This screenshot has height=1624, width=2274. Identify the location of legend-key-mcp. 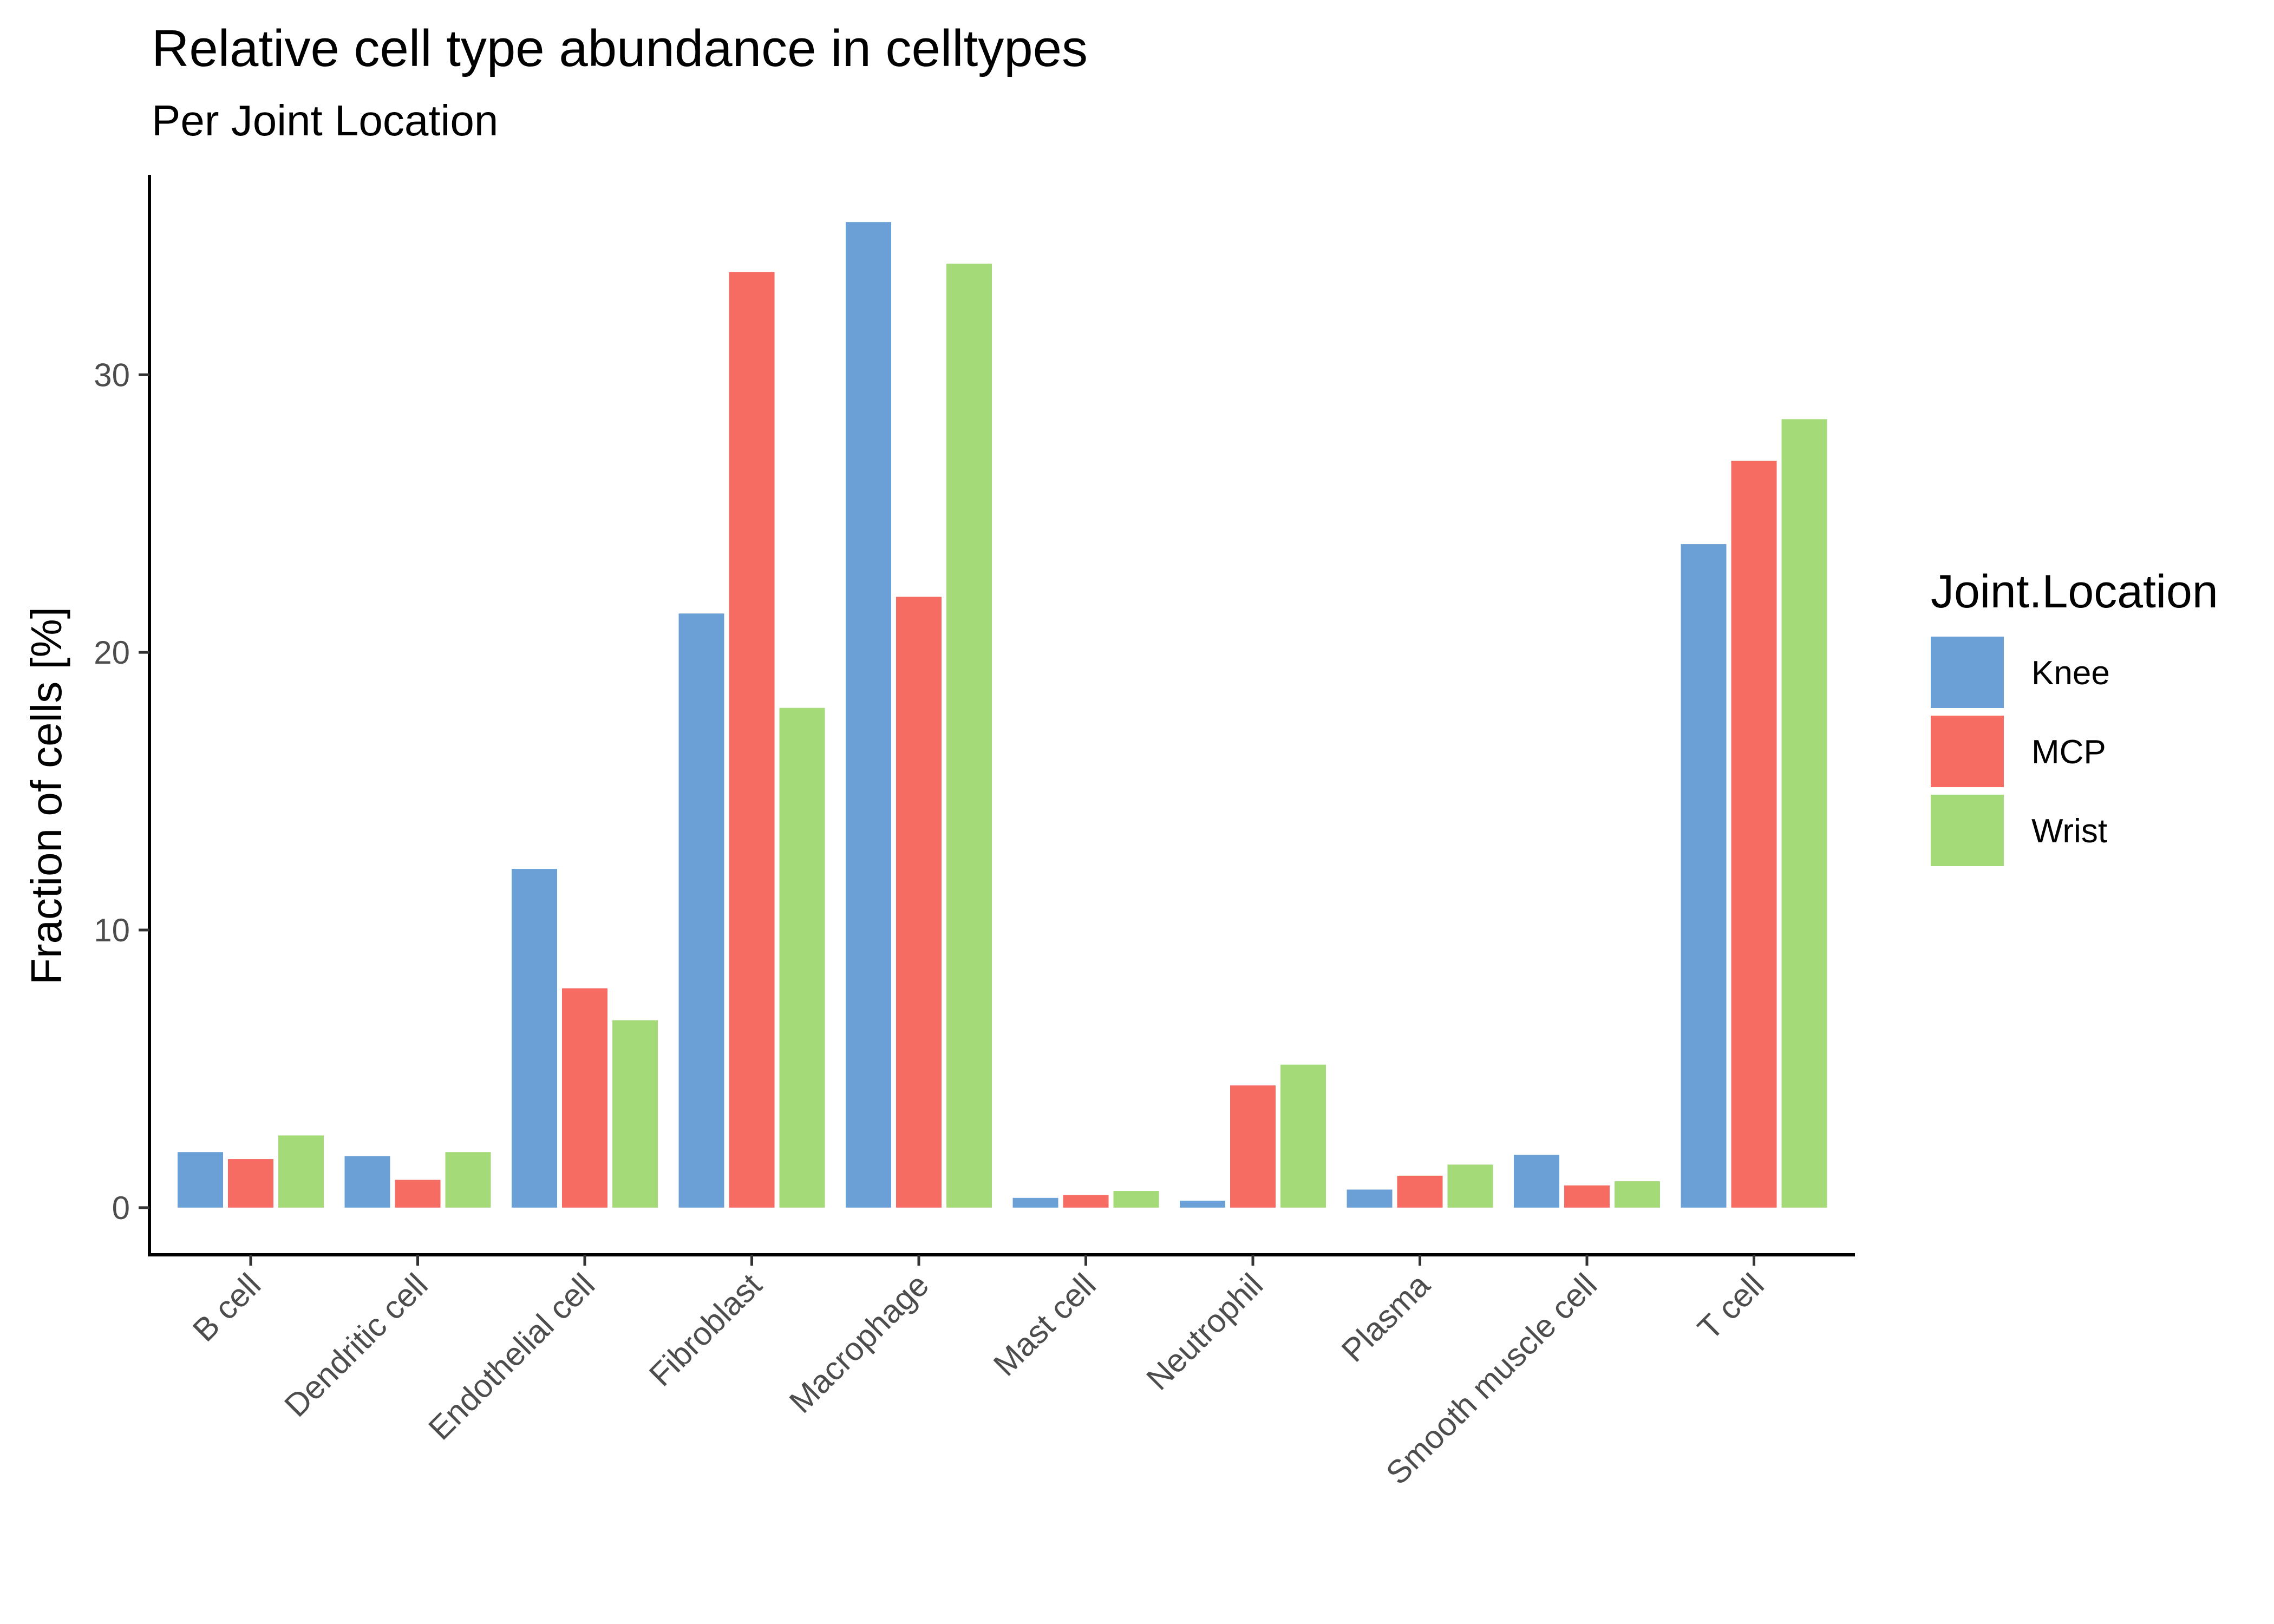
(1968, 751).